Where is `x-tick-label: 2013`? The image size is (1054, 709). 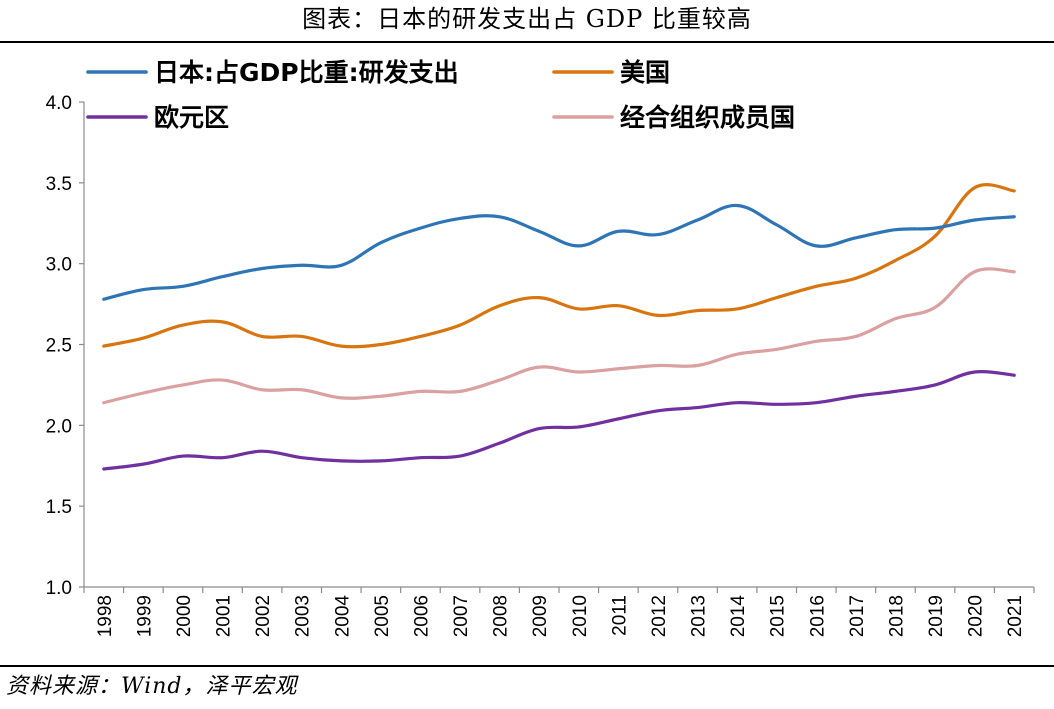 x-tick-label: 2013 is located at coordinates (699, 616).